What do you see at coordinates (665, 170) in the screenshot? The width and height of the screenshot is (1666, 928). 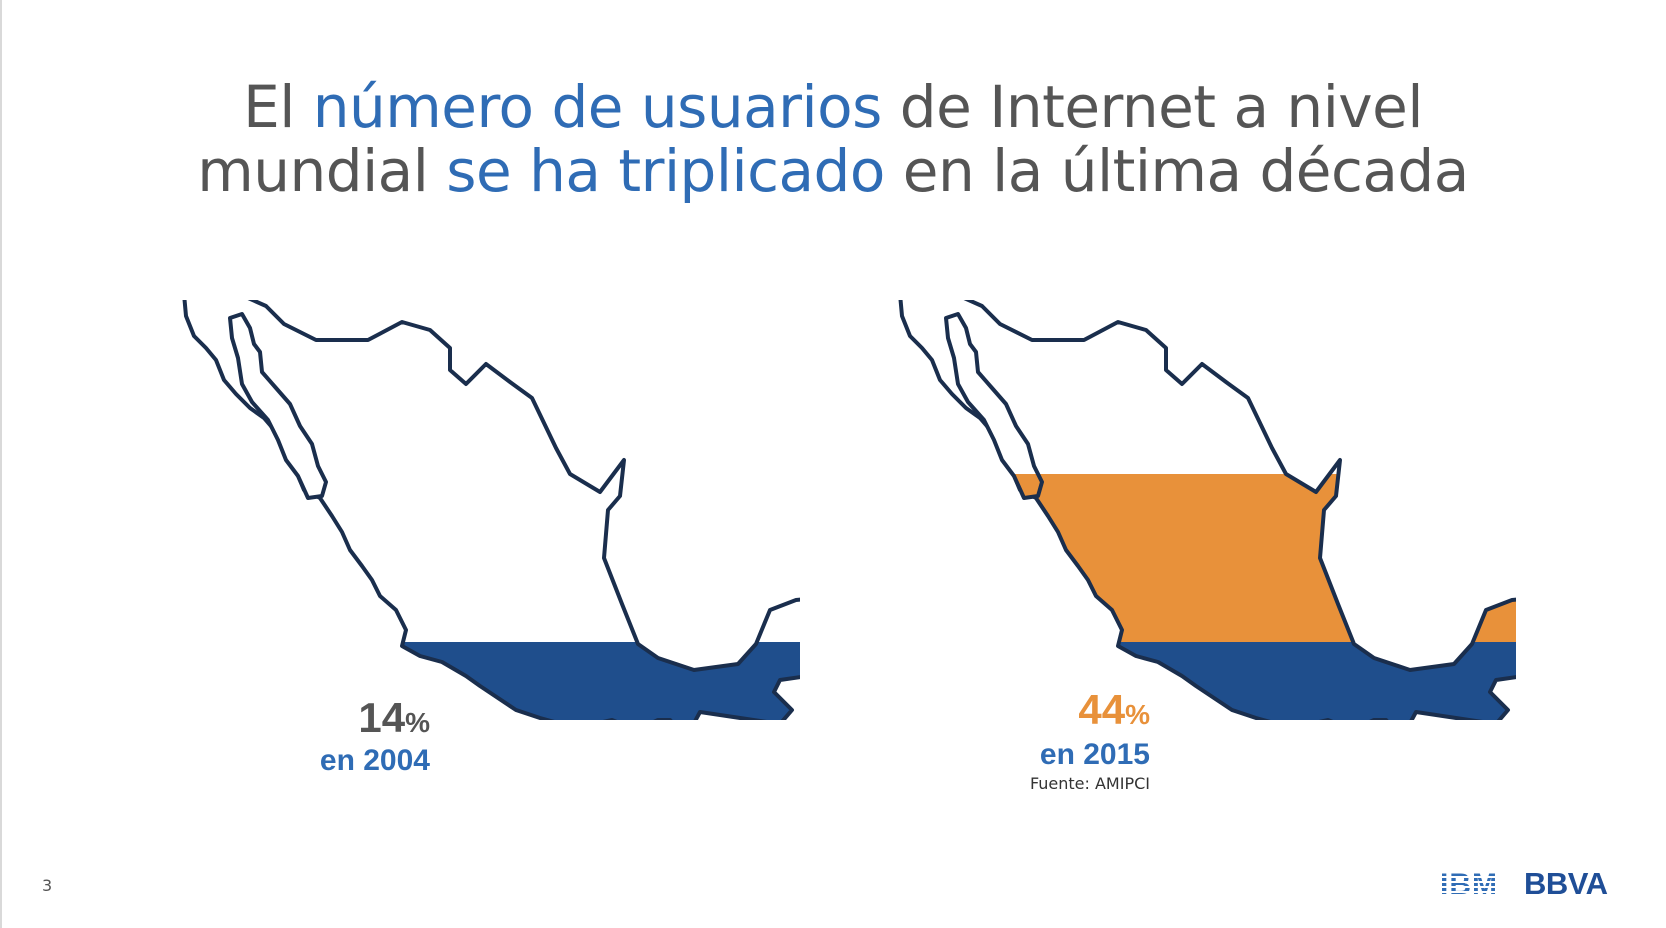 I see `title-highlight: se ha triplicado` at bounding box center [665, 170].